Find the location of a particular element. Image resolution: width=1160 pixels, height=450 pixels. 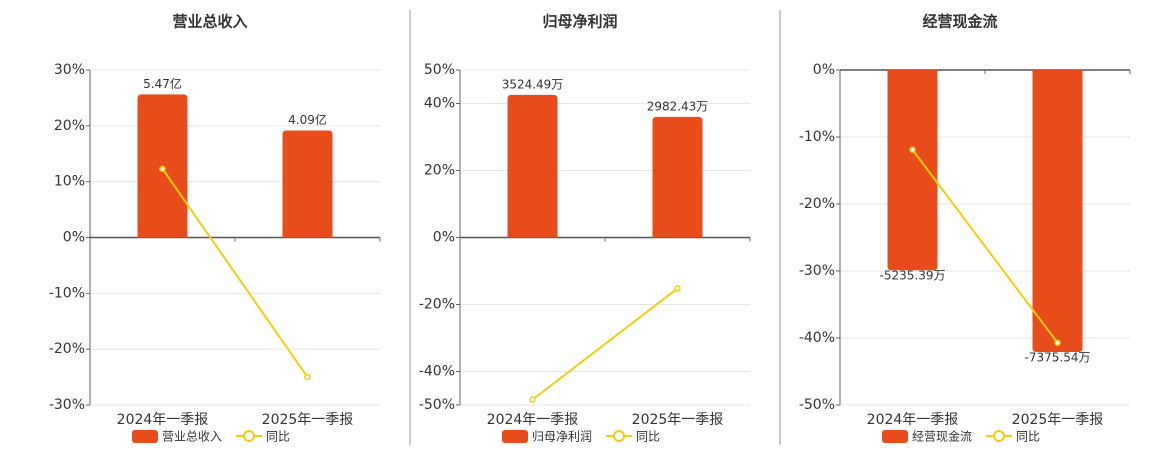

data-label: -7375.54万 is located at coordinates (1058, 358).